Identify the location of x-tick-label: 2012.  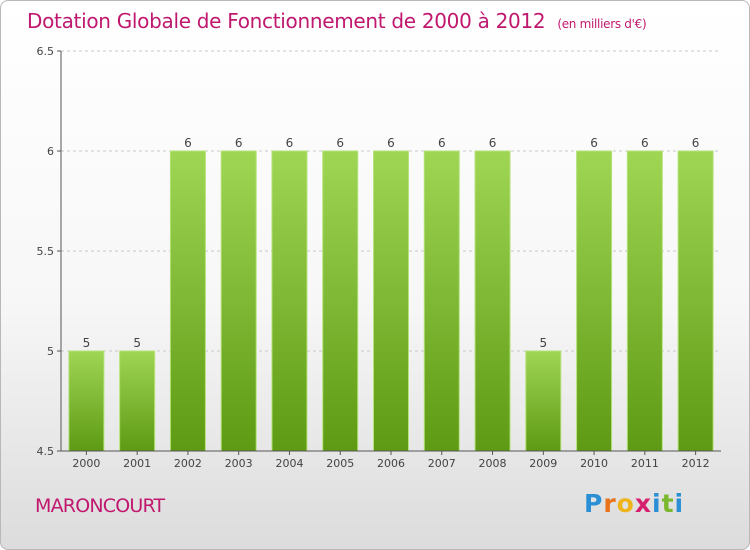
(696, 463).